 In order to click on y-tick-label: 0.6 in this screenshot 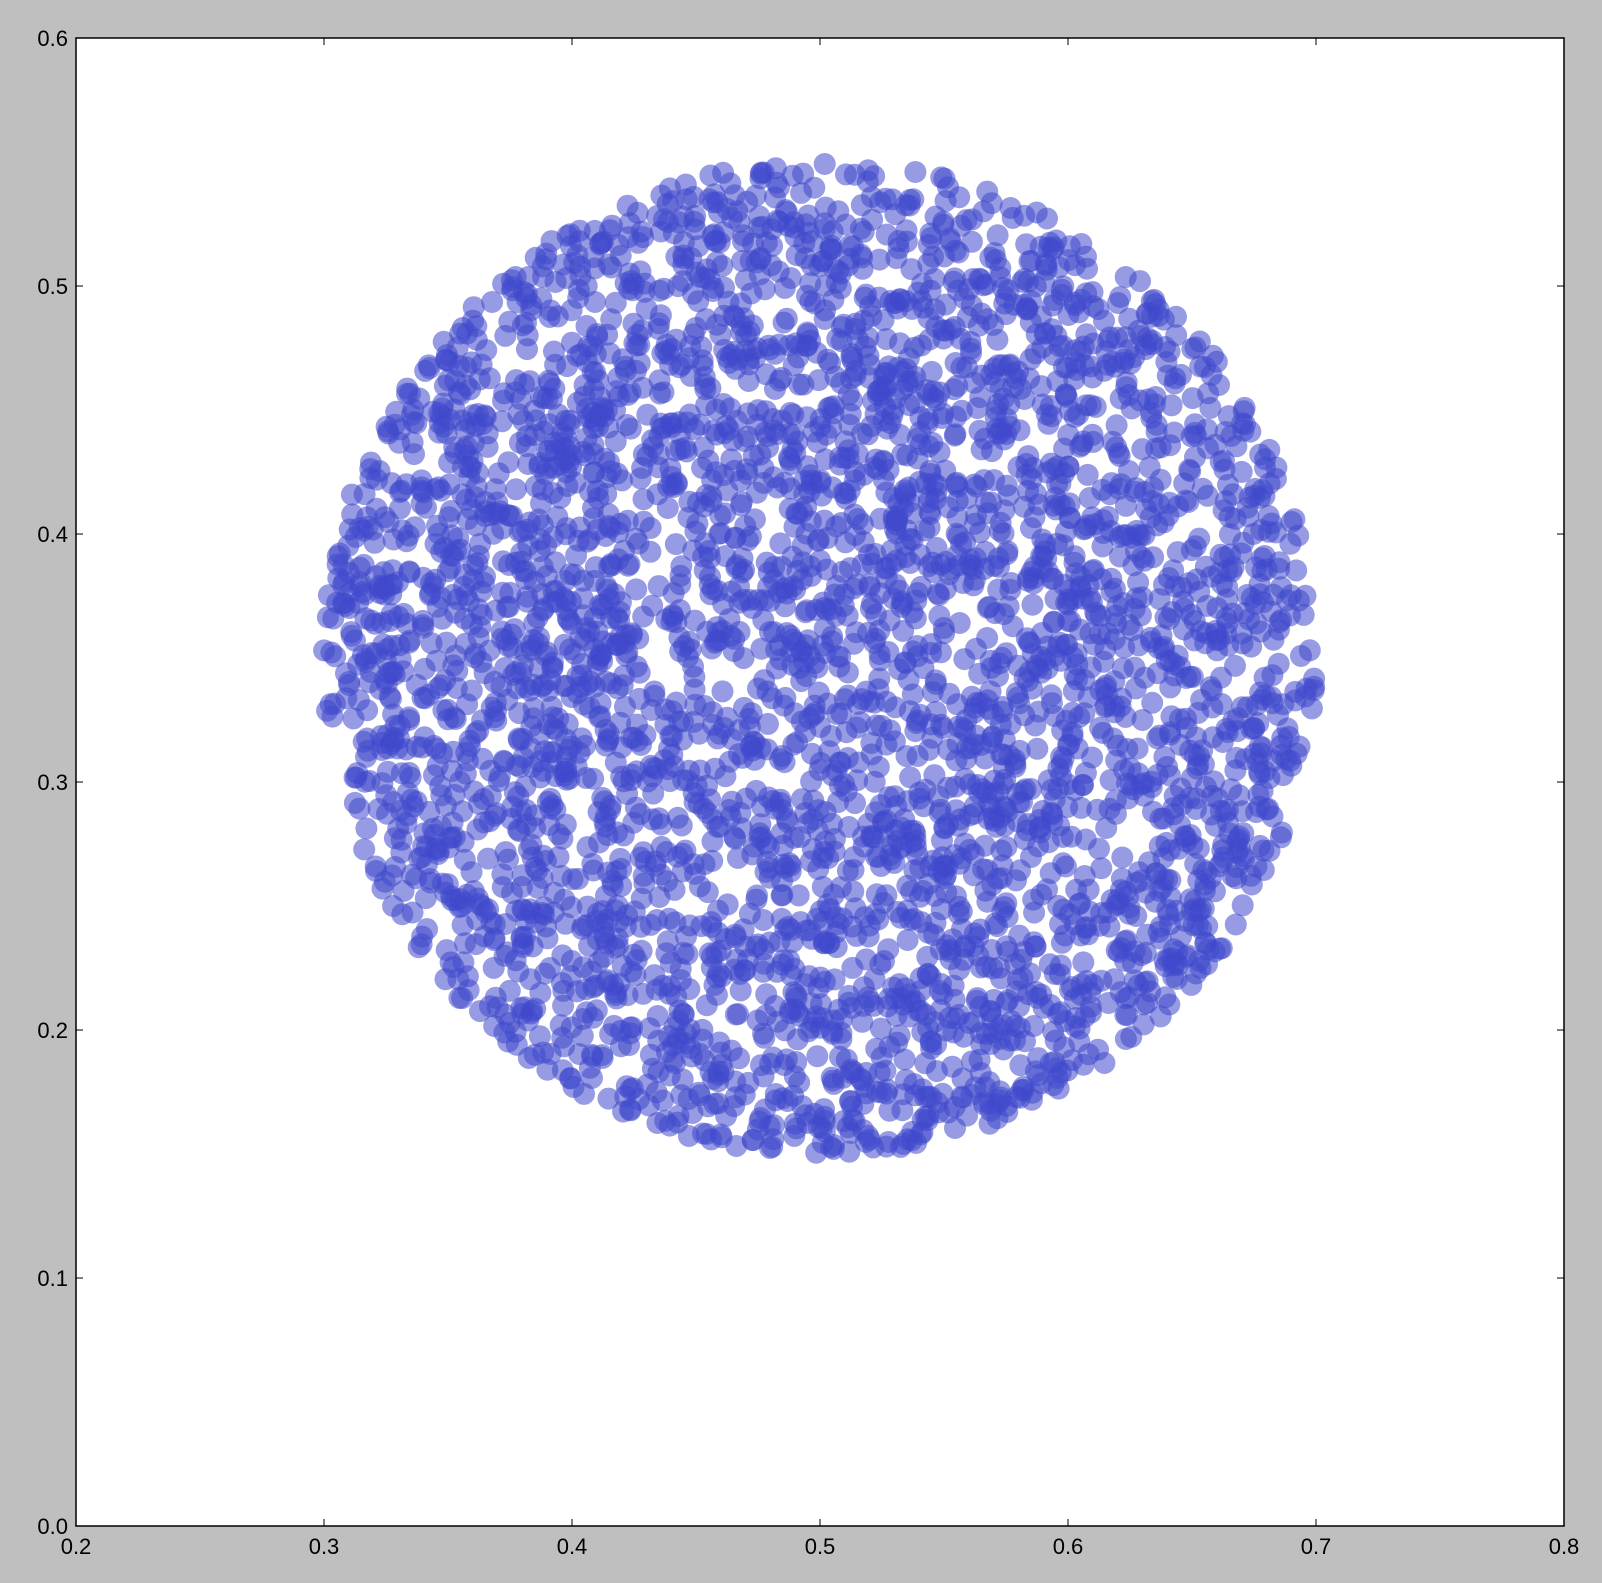, I will do `click(52, 38)`.